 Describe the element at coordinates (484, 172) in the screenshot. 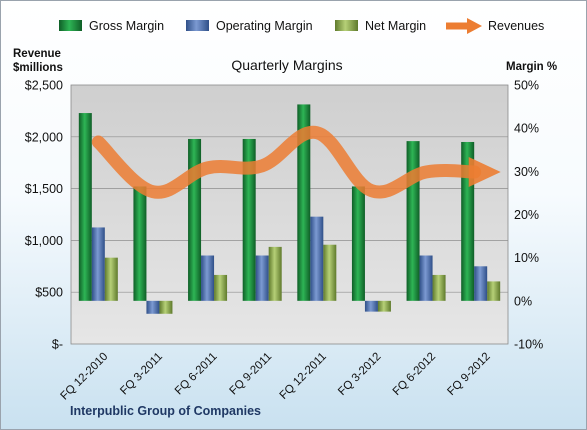

I see `revenues-arrowhead` at that location.